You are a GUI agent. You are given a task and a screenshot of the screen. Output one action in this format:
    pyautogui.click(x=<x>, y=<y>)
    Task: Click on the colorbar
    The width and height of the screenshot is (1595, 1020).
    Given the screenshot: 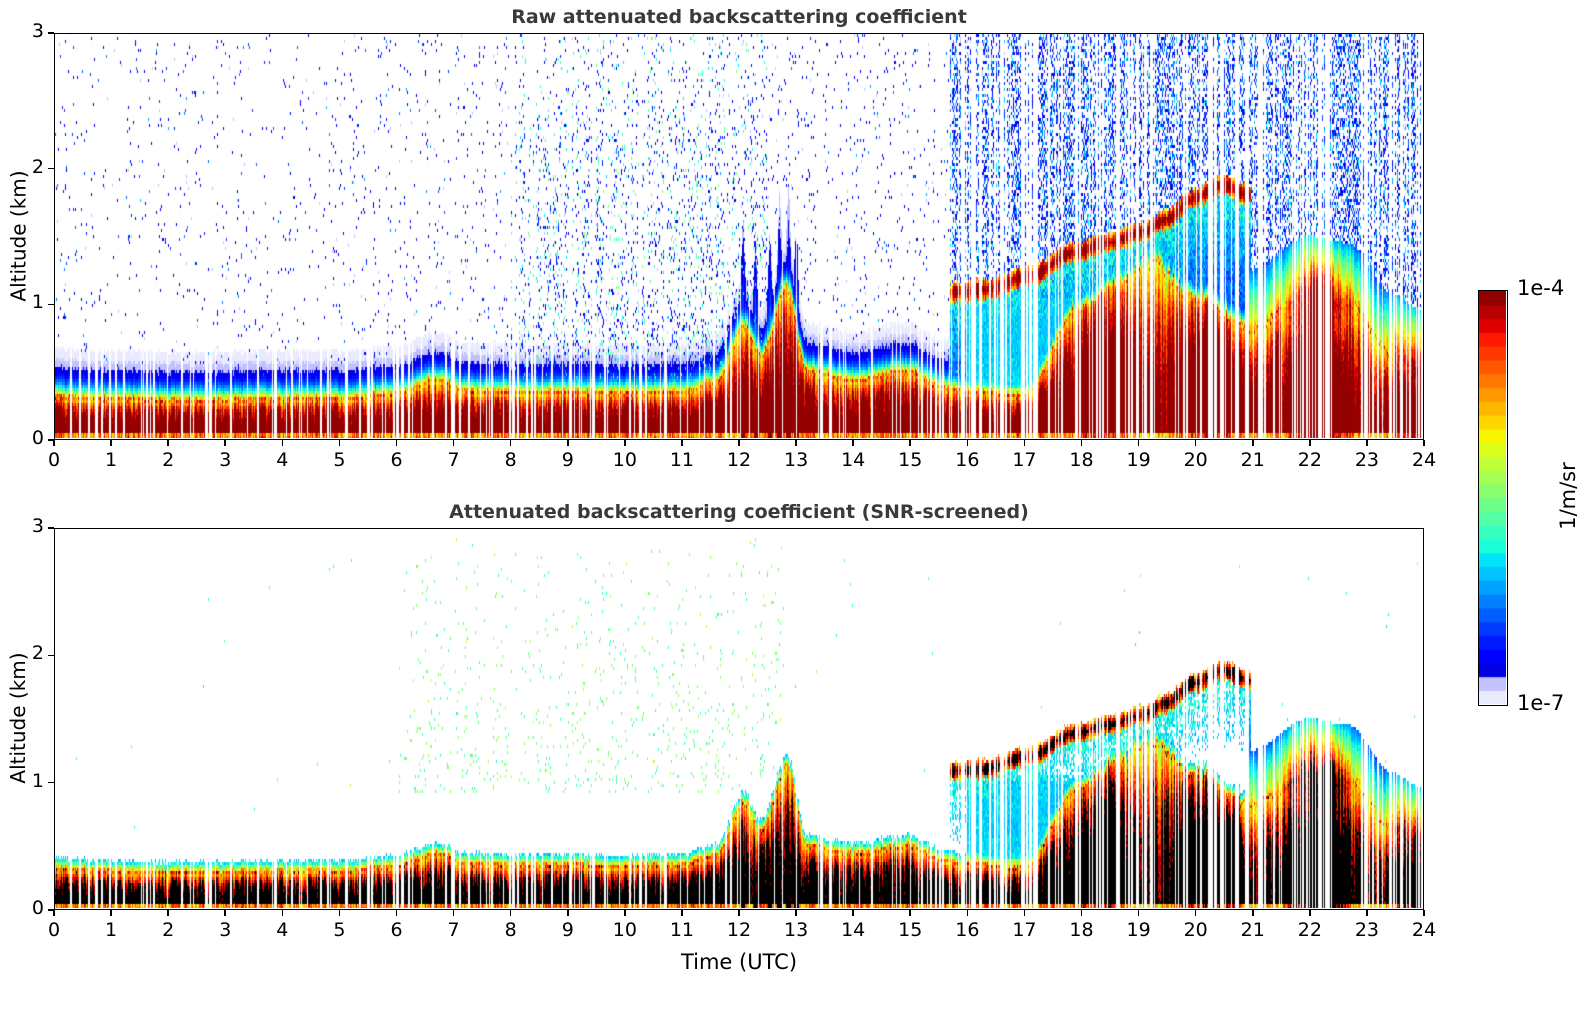 What is the action you would take?
    pyautogui.click(x=1493, y=498)
    